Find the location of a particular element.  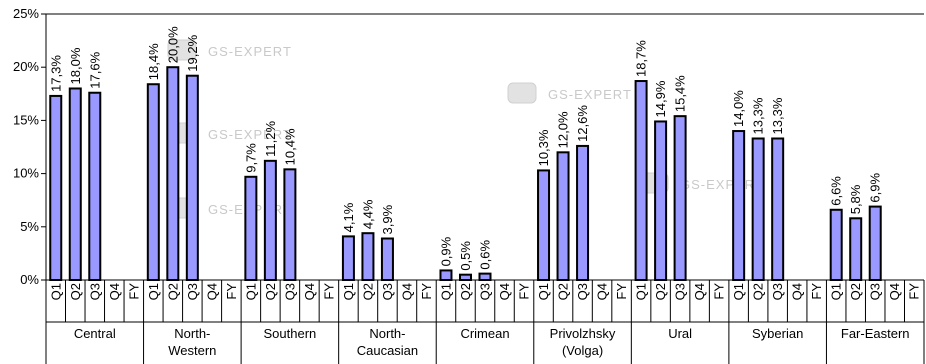

data-label: 18,7% is located at coordinates (641, 58).